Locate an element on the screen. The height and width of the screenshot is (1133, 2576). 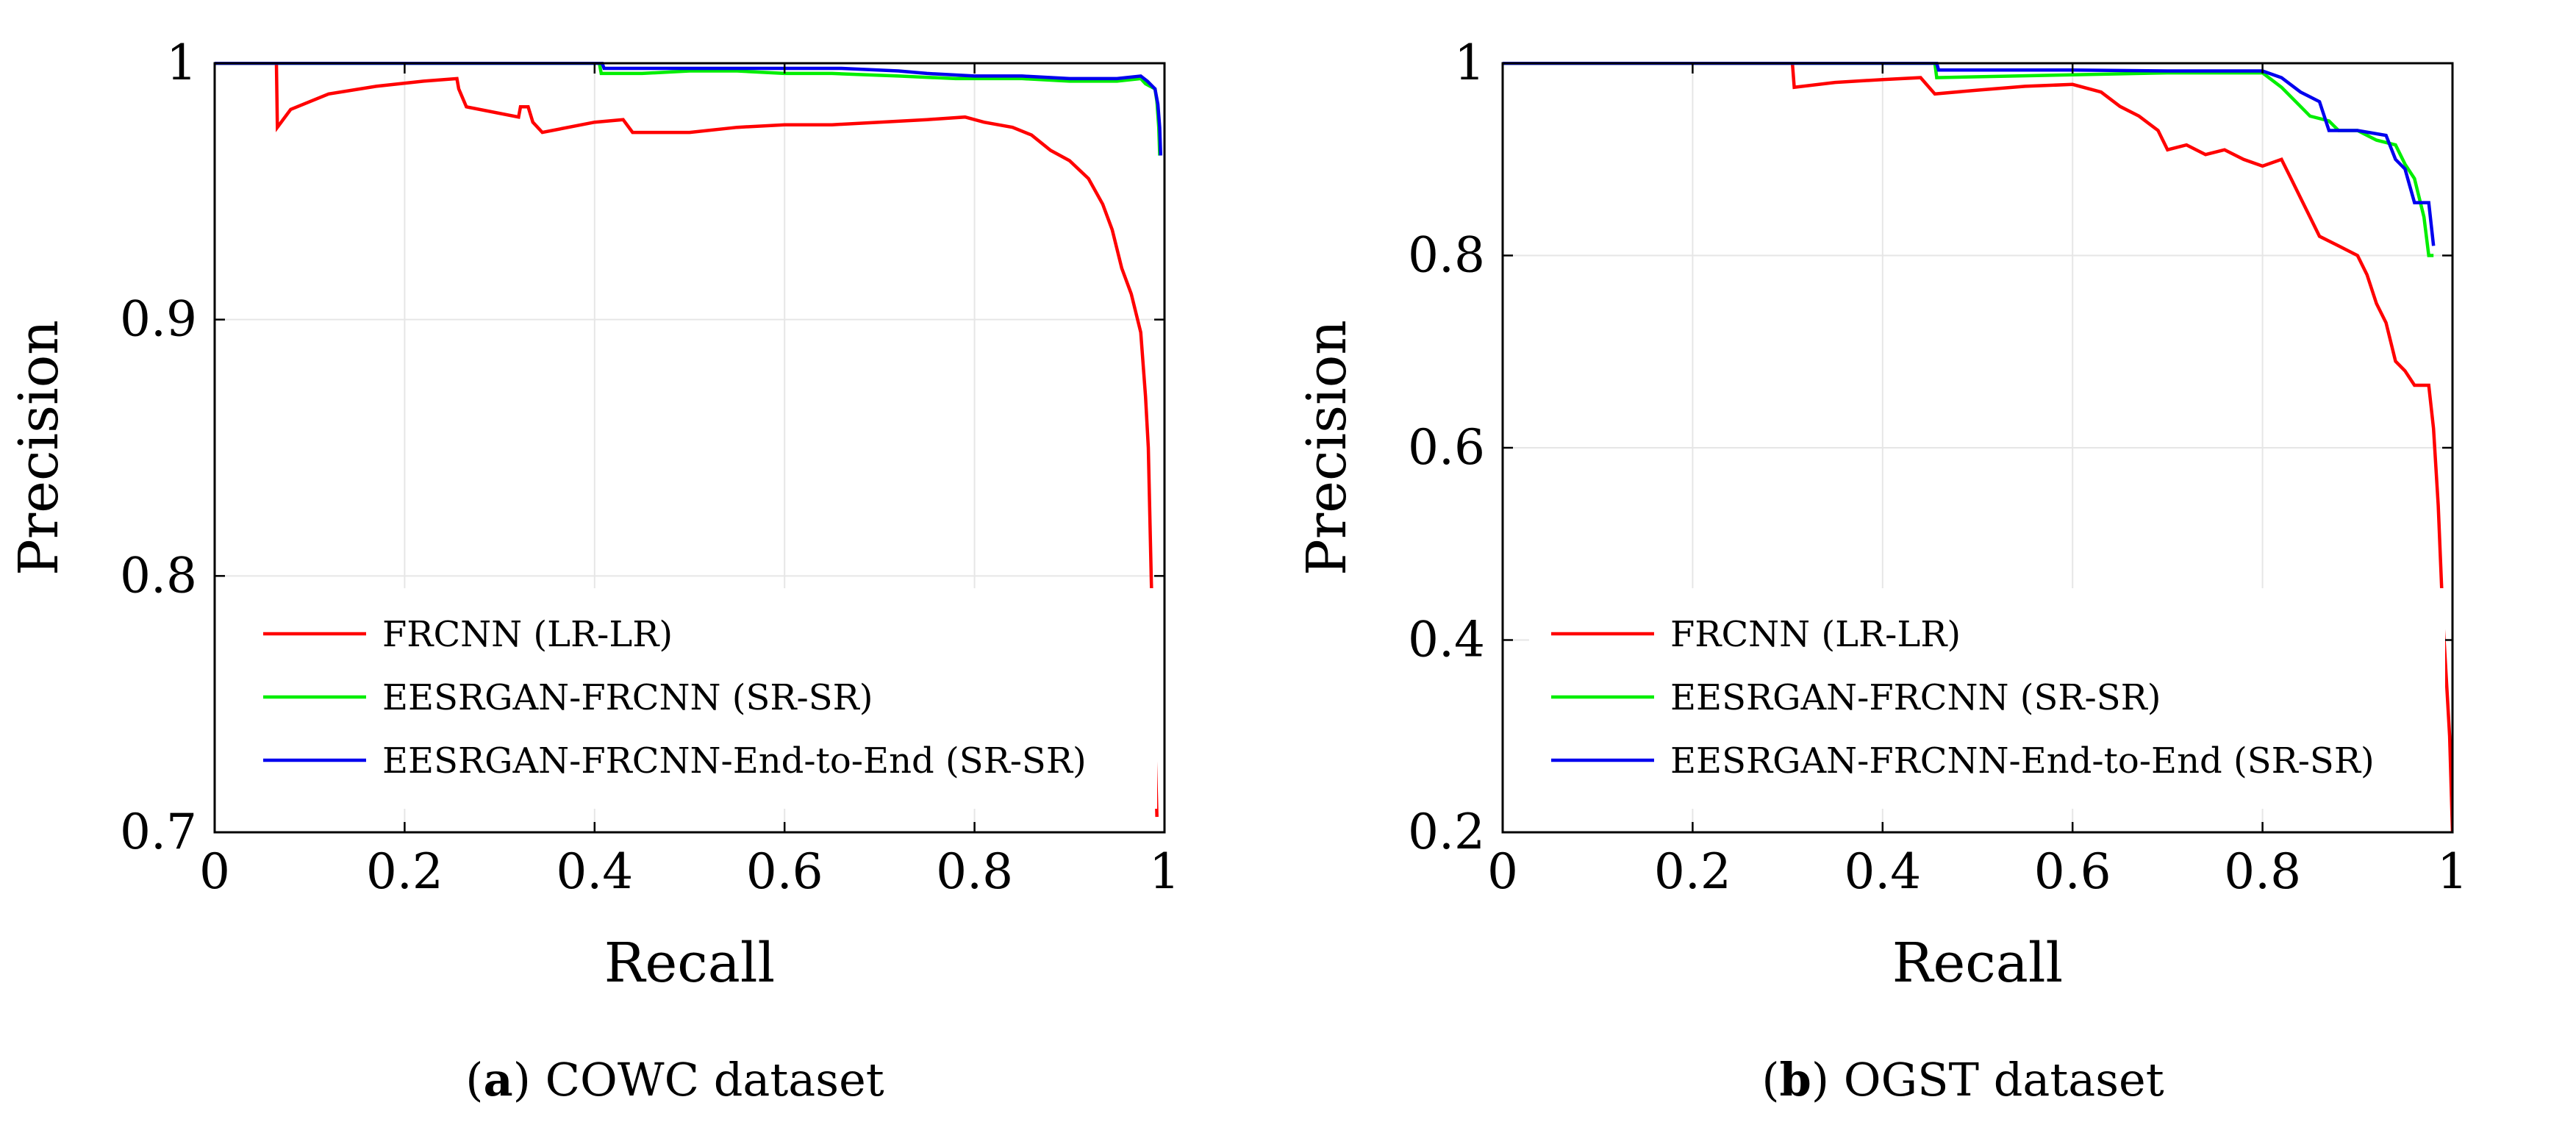
caption-label-b: OGST dataset is located at coordinates (2004, 1080).